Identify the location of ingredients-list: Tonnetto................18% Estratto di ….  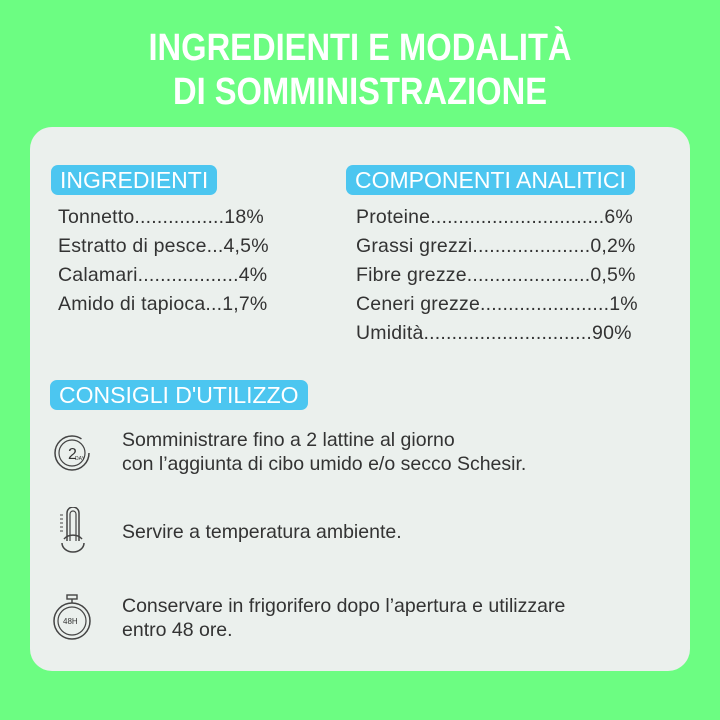
(163, 261).